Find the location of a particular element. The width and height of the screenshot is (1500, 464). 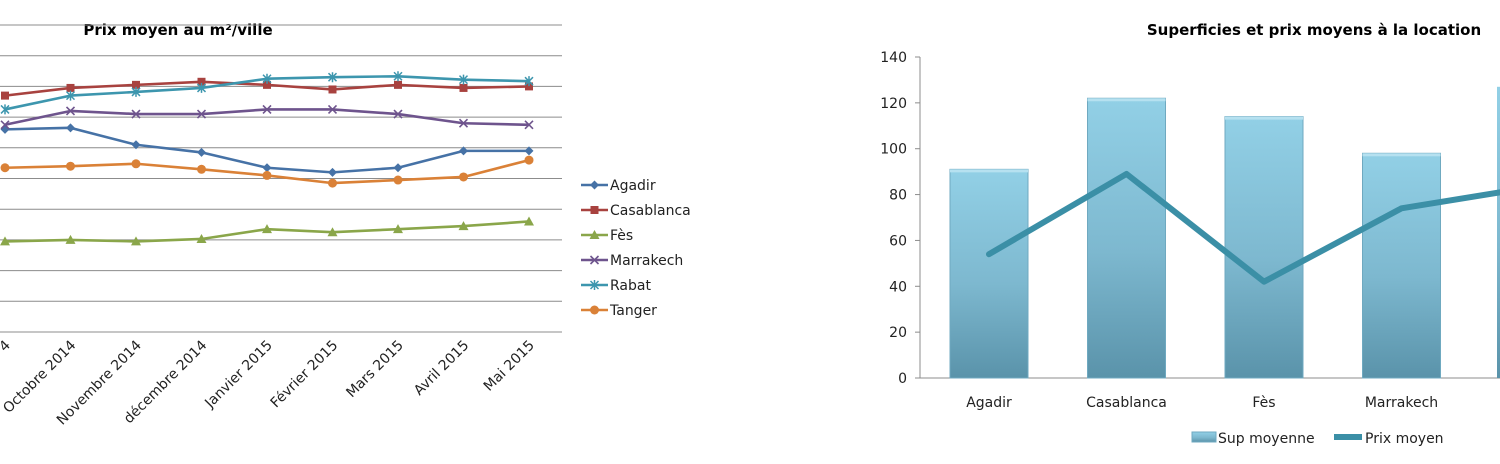

bar-agadir is located at coordinates (989, 273).